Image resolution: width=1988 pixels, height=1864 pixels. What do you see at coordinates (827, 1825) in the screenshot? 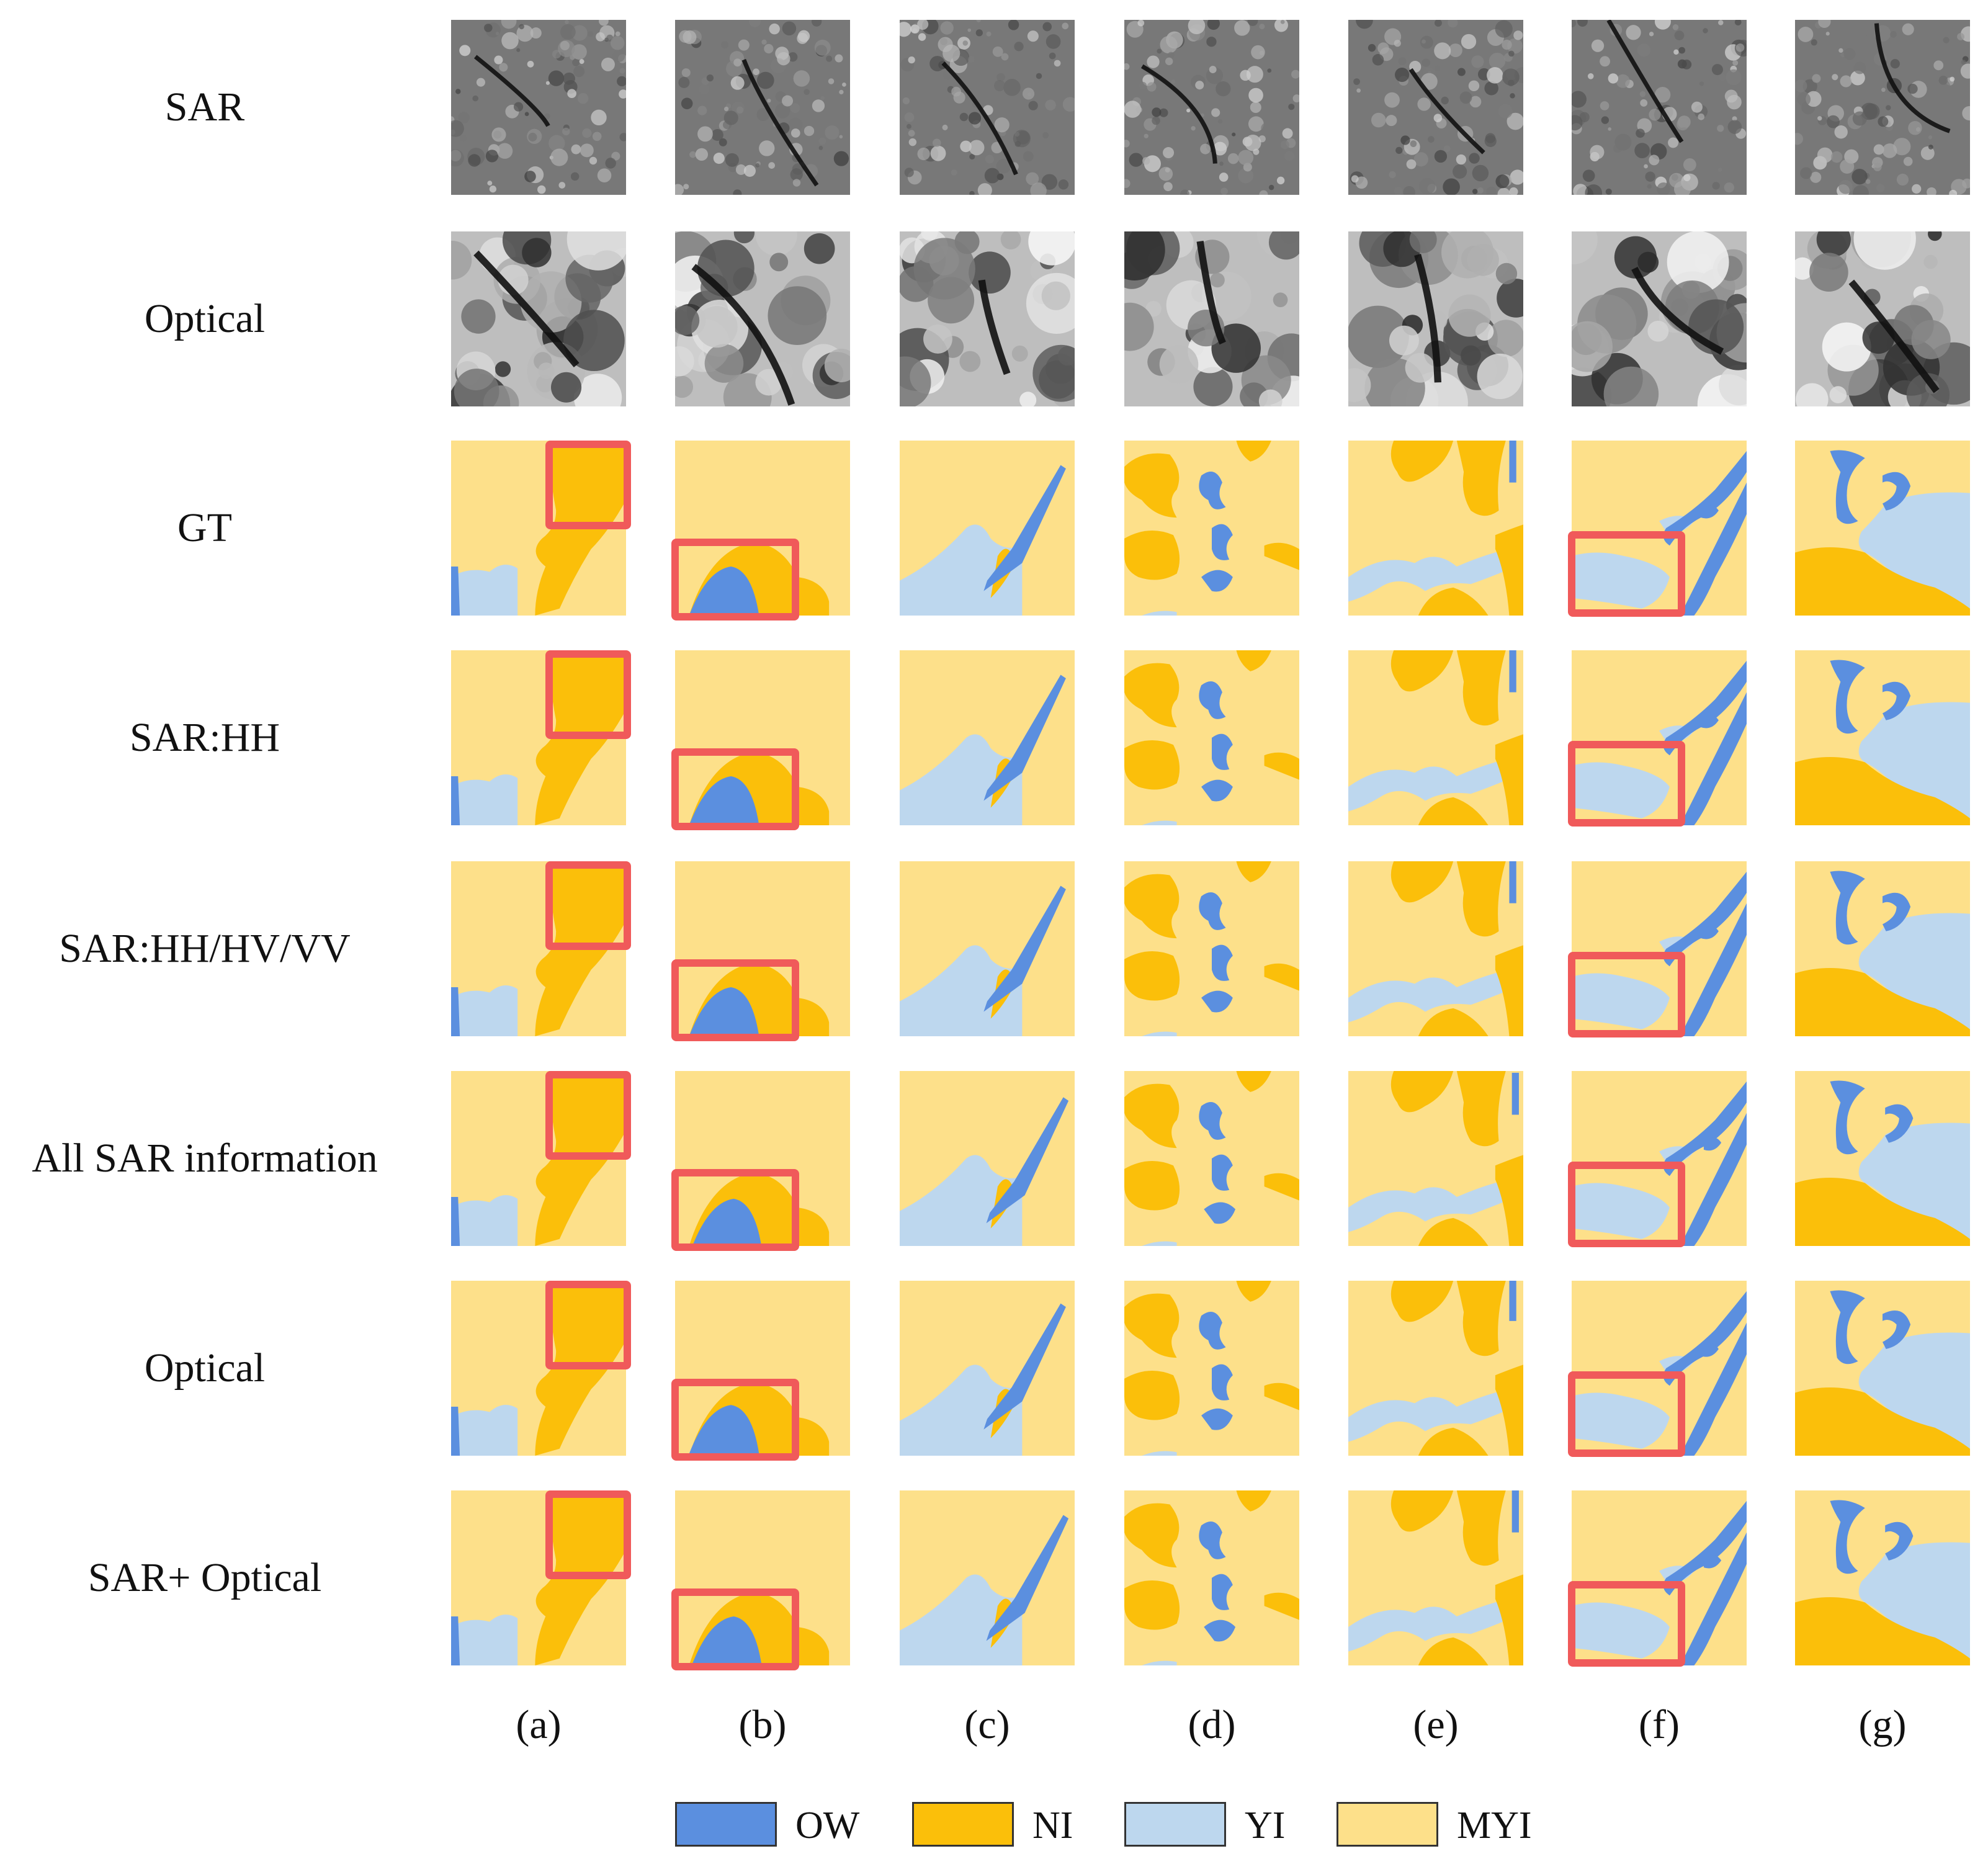
I see `legend-label-ow: OW` at bounding box center [827, 1825].